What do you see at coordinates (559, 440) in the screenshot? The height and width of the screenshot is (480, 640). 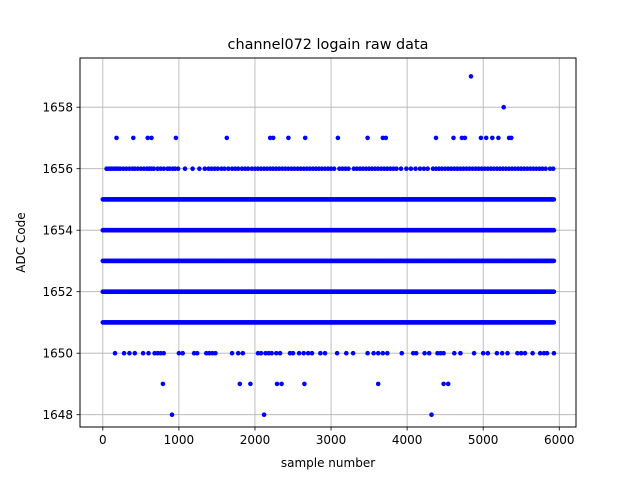 I see `x-tick-label: 6000` at bounding box center [559, 440].